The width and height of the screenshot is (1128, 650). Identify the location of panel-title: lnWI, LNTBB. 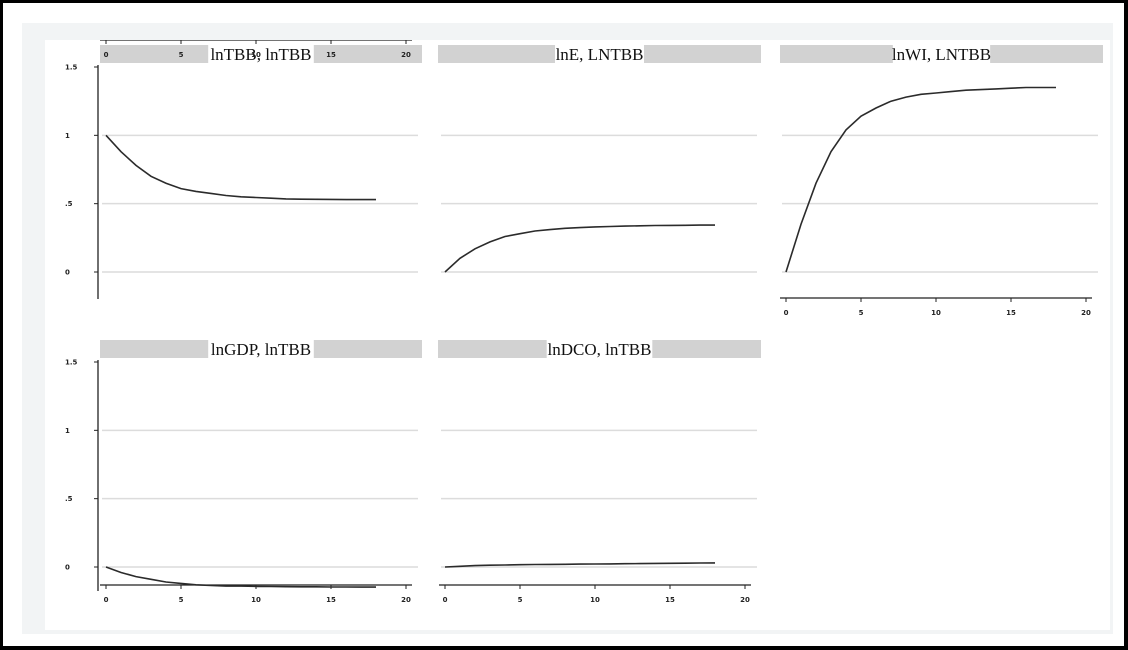
(941, 54).